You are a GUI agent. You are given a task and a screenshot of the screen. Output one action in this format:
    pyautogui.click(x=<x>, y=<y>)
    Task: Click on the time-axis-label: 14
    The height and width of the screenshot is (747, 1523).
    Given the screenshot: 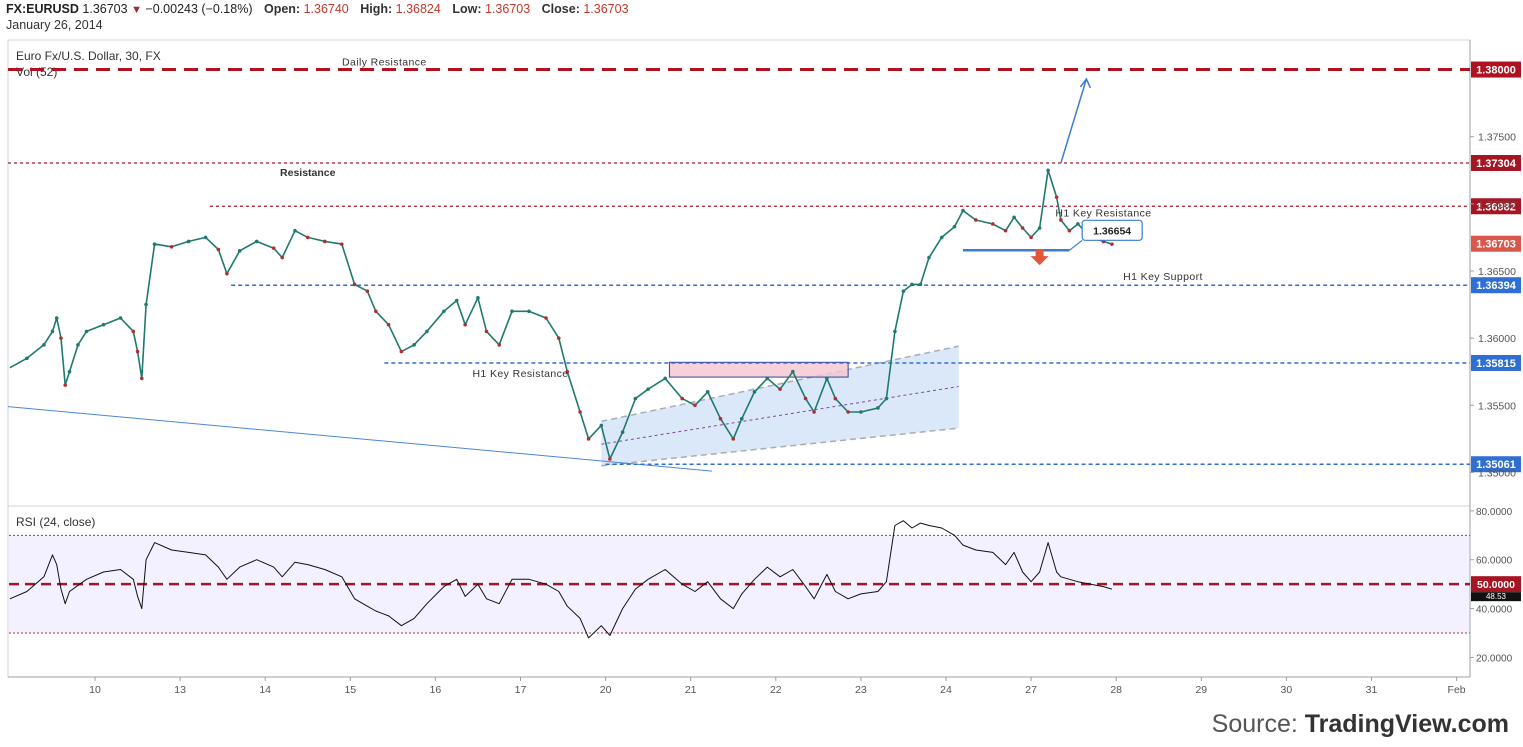 What is the action you would take?
    pyautogui.click(x=265, y=690)
    